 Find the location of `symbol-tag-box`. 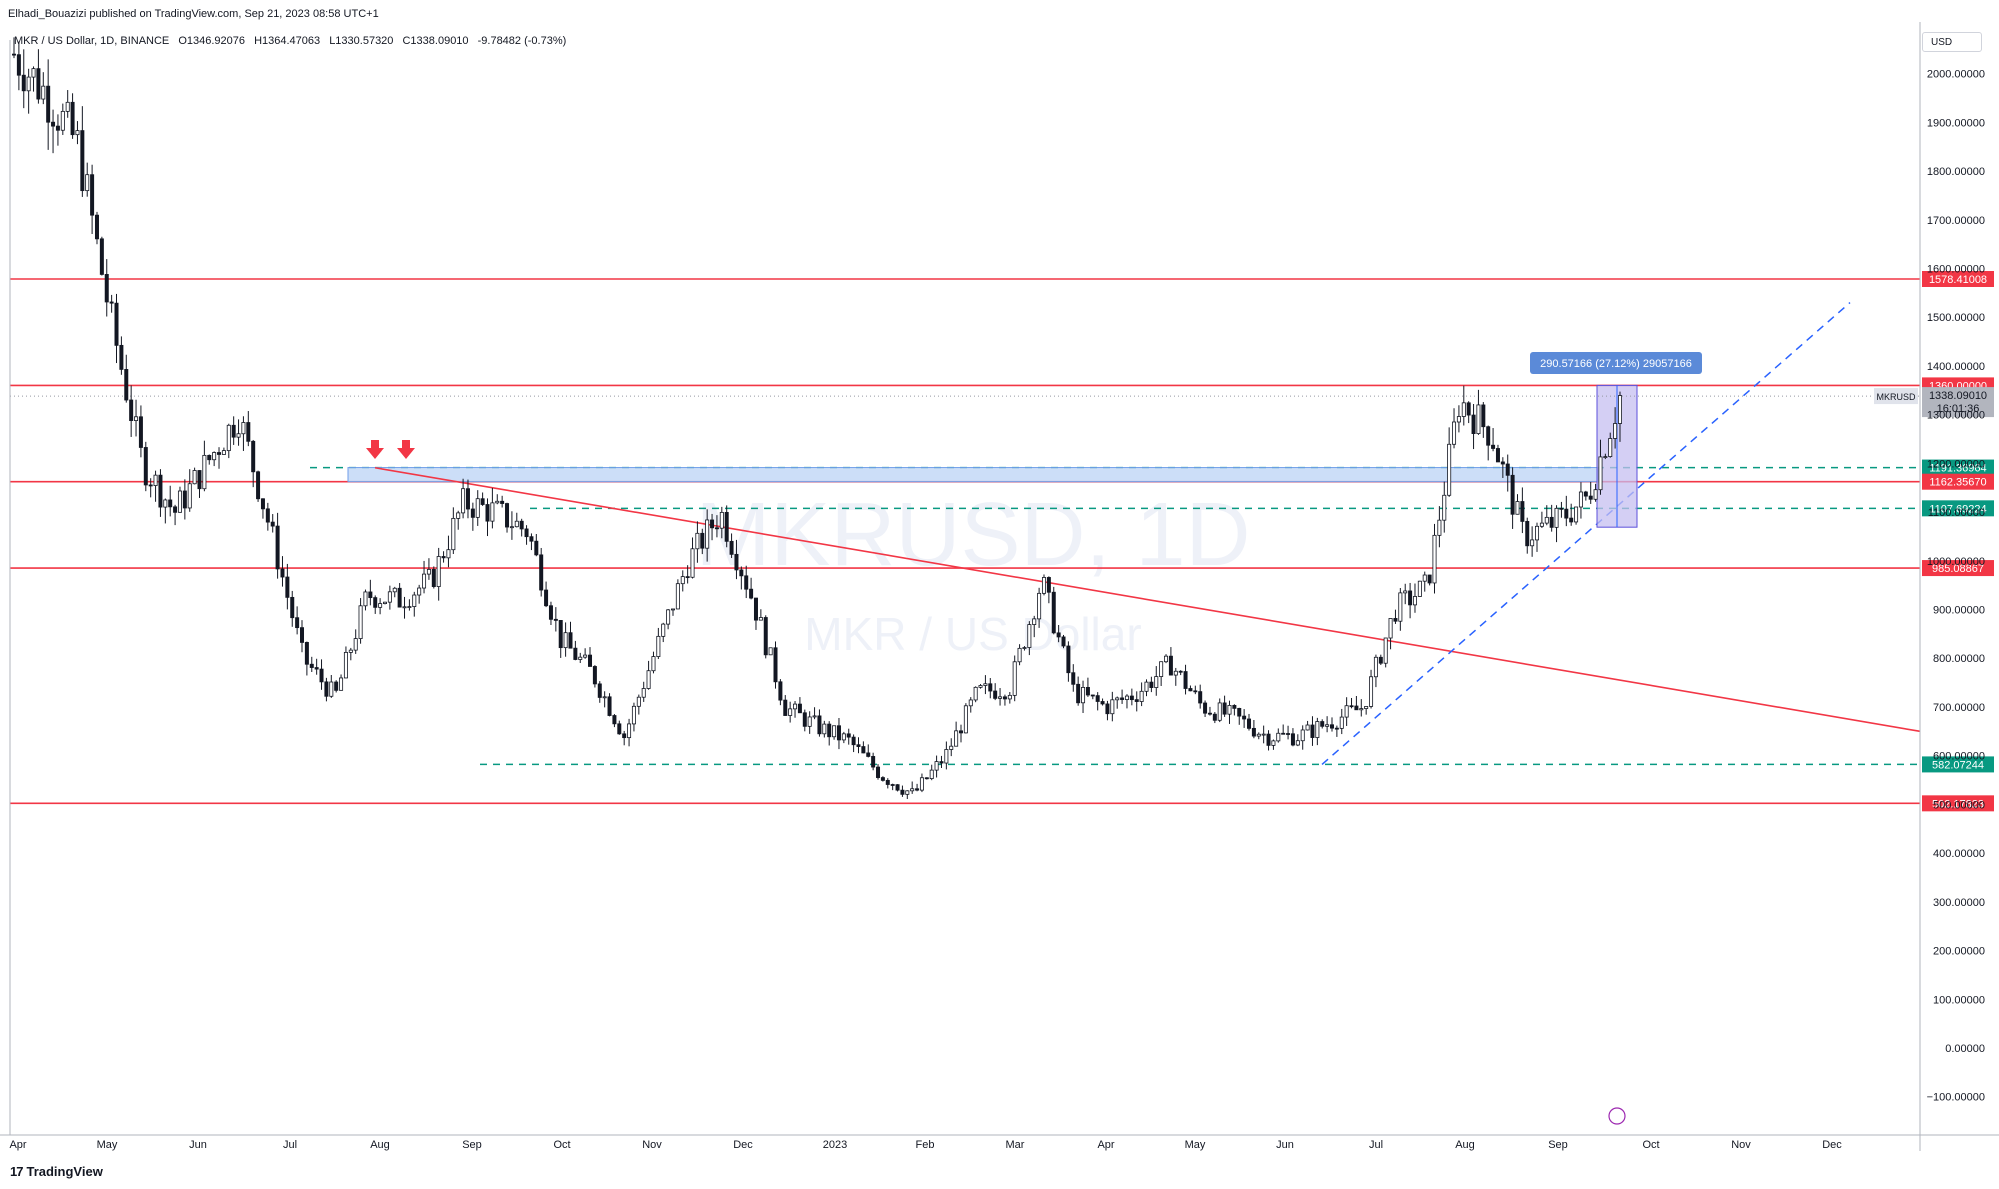

symbol-tag-box is located at coordinates (1896, 396).